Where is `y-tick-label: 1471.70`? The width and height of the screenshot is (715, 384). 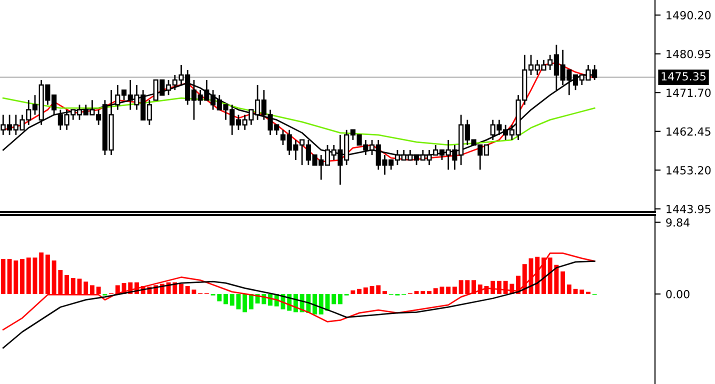 y-tick-label: 1471.70 is located at coordinates (688, 92).